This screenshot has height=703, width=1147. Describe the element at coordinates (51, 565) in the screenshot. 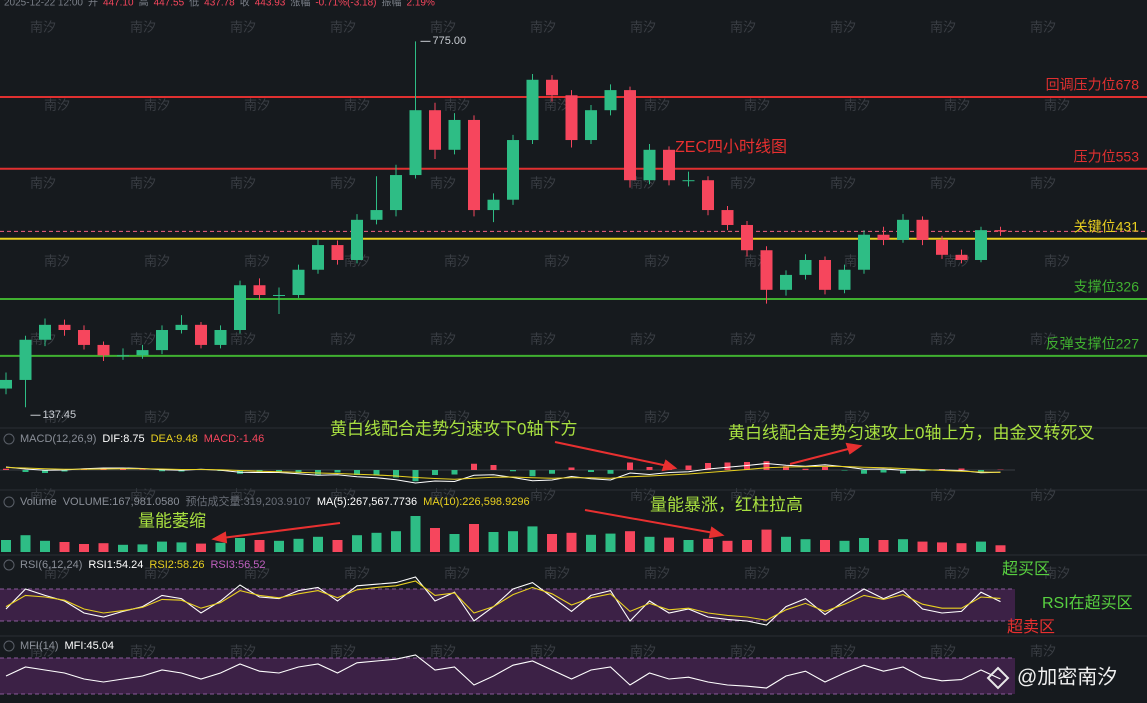

I see `legend-text: RSI(6,12,24)` at that location.